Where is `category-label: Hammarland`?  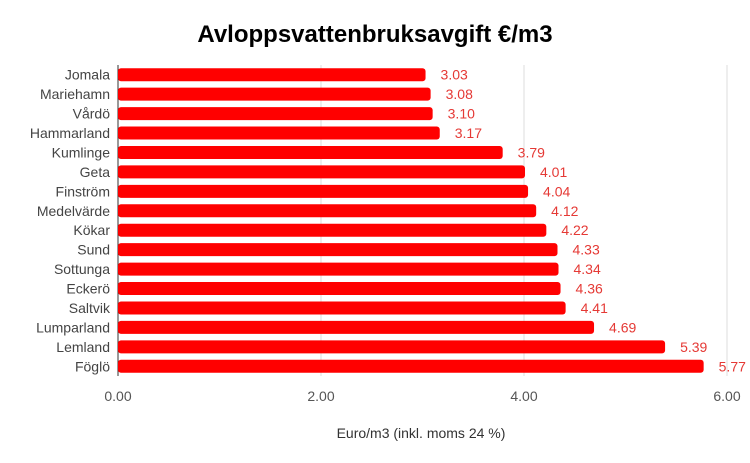
category-label: Hammarland is located at coordinates (70, 133).